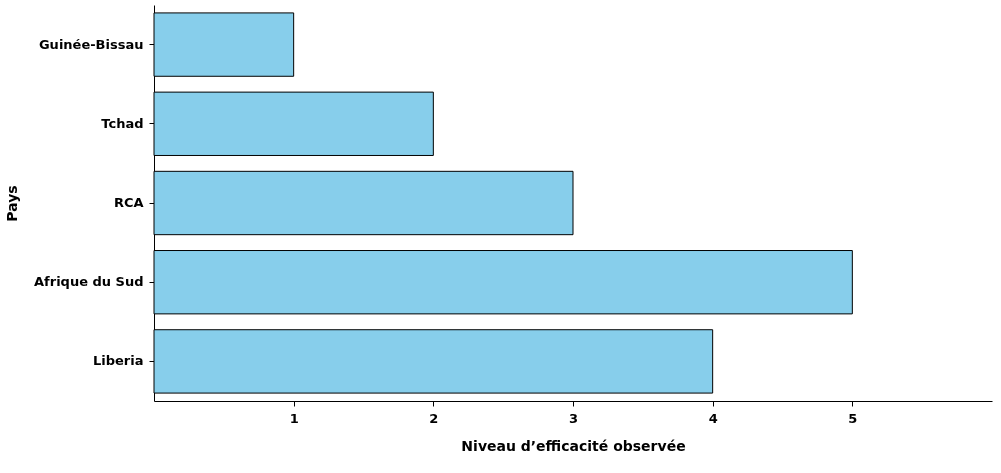 The image size is (1001, 473). I want to click on x-tick-label: 2, so click(434, 418).